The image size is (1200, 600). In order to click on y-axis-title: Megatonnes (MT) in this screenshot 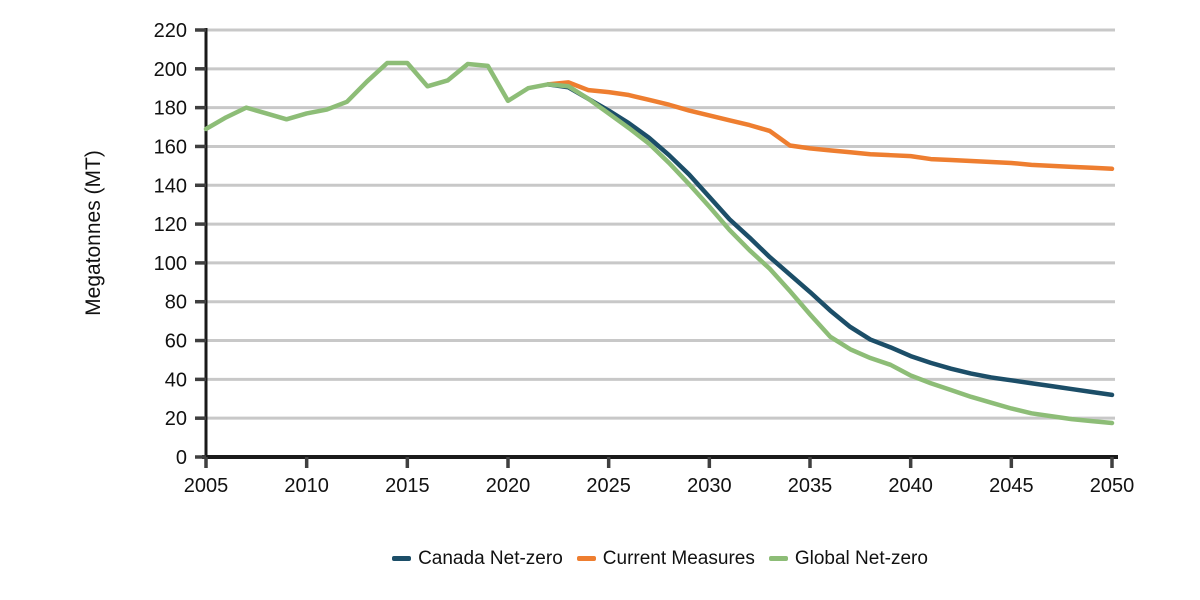, I will do `click(93, 233)`.